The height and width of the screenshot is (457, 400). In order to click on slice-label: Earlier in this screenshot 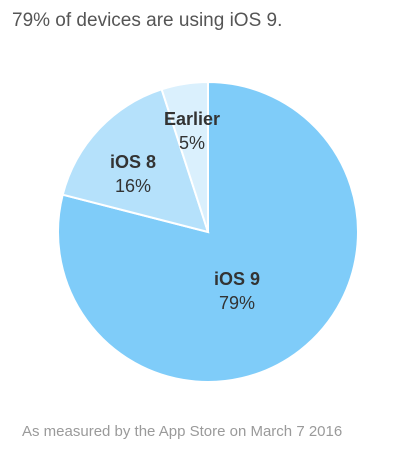, I will do `click(192, 119)`.